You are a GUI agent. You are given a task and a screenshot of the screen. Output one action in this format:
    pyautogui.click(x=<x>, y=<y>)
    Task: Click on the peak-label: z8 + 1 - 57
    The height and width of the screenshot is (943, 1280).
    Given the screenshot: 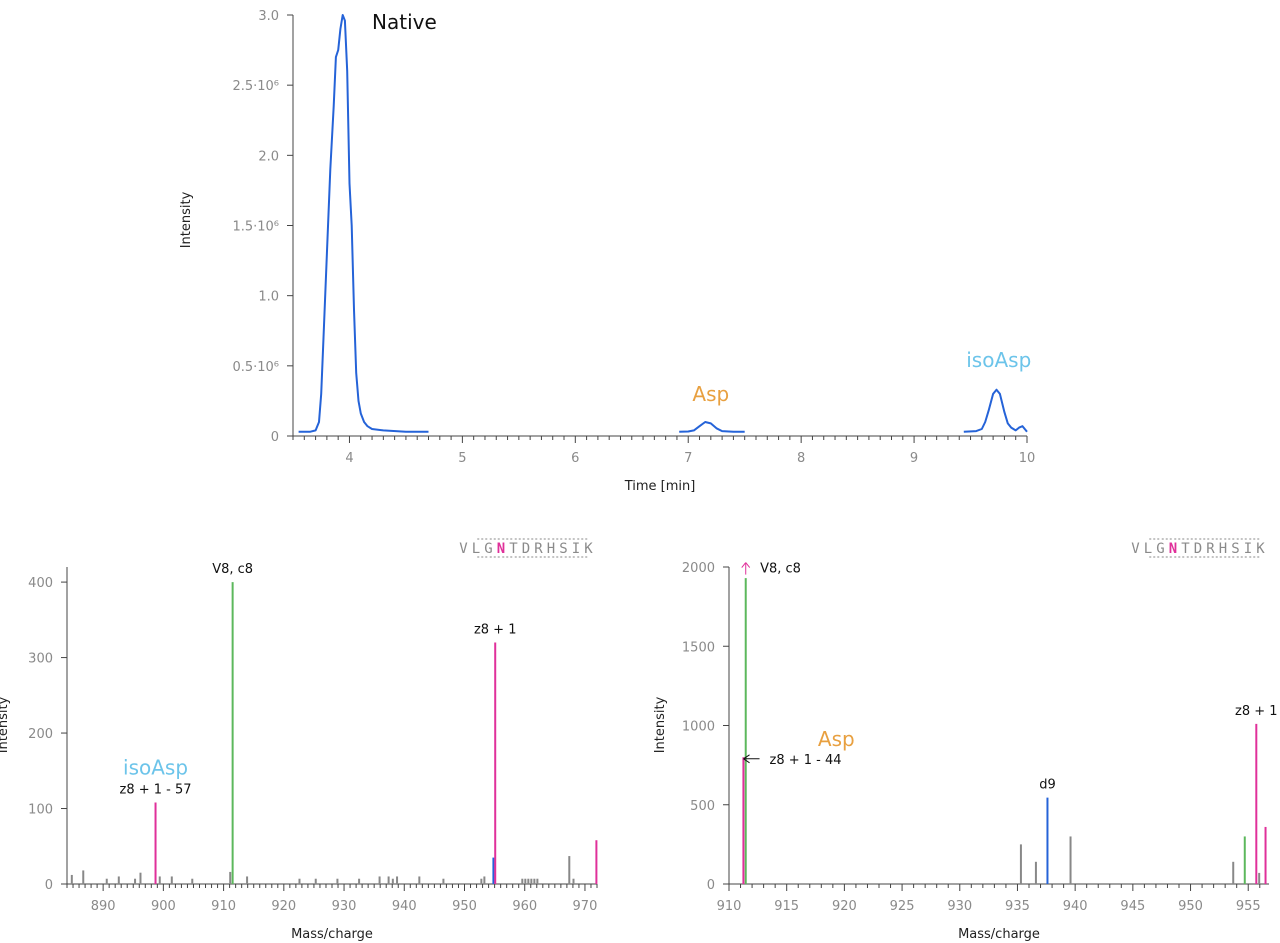 What is the action you would take?
    pyautogui.click(x=156, y=789)
    